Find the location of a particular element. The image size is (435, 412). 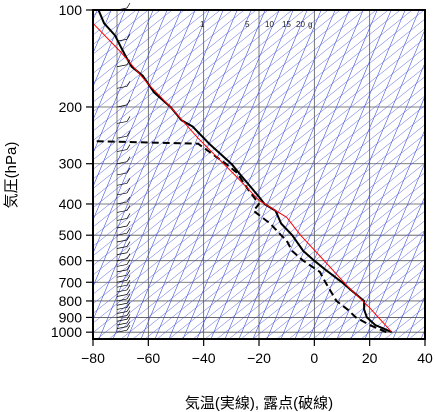

x-tick-label--20: −20 is located at coordinates (259, 358).